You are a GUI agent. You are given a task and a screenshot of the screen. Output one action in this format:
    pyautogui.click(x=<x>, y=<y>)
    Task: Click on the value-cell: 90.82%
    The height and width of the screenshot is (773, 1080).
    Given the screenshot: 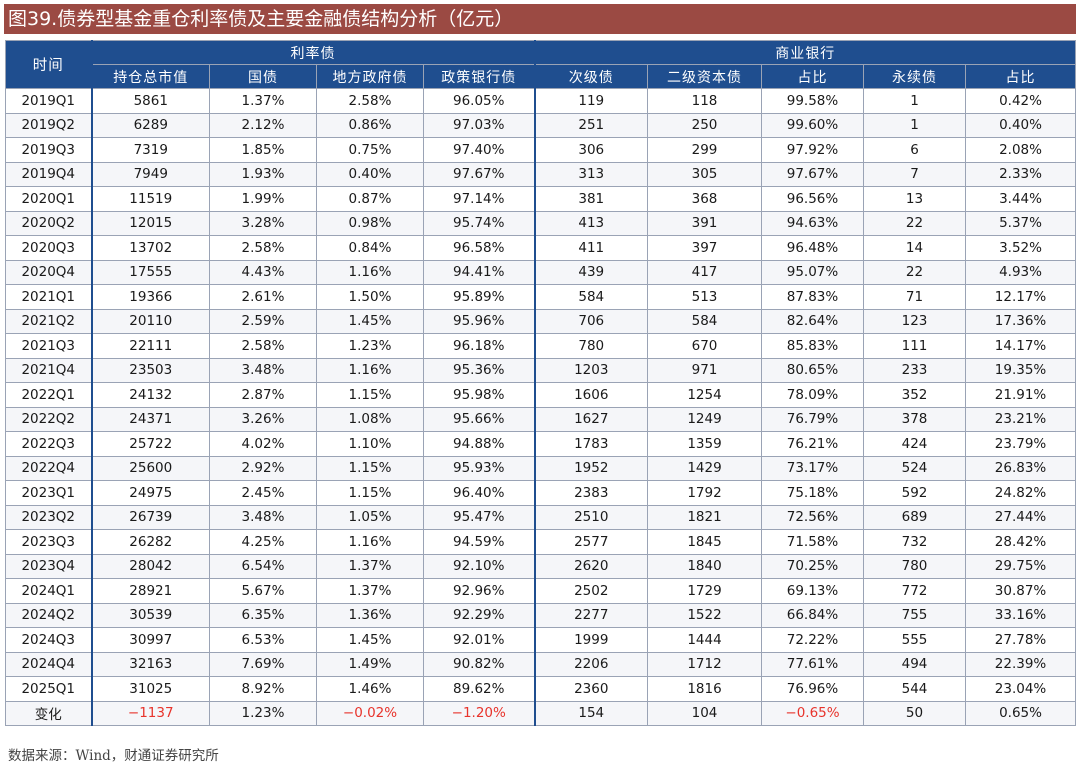 What is the action you would take?
    pyautogui.click(x=479, y=664)
    